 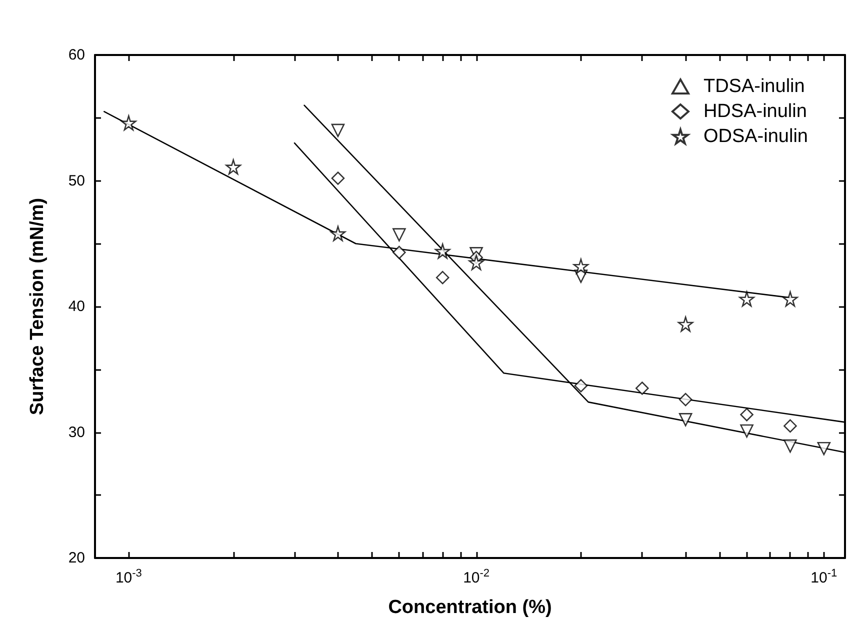 I want to click on x-axis-title: Concentration (%), so click(x=470, y=607).